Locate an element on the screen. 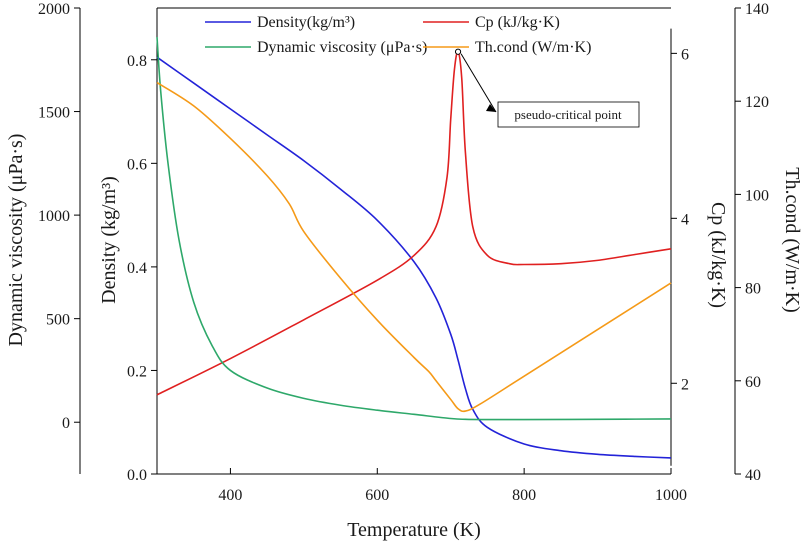 The width and height of the screenshot is (804, 544). legend-label: Density(kg/m³) is located at coordinates (306, 22).